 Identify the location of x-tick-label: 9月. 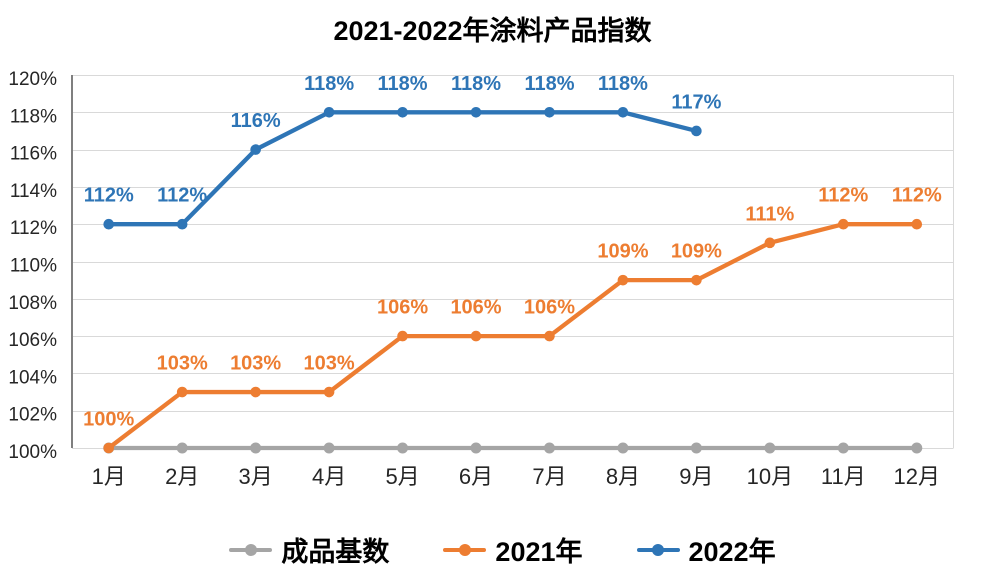
(696, 476).